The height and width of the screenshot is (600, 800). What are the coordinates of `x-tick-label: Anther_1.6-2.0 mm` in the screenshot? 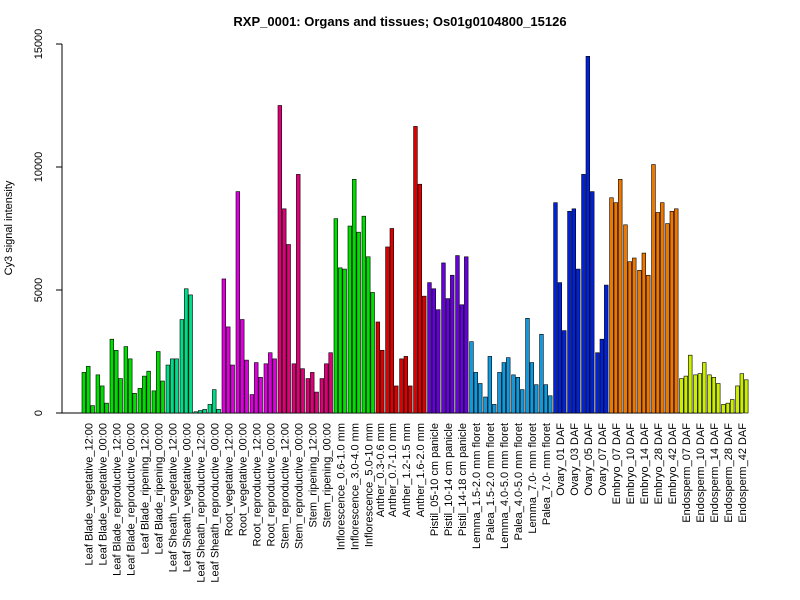 It's located at (421, 470).